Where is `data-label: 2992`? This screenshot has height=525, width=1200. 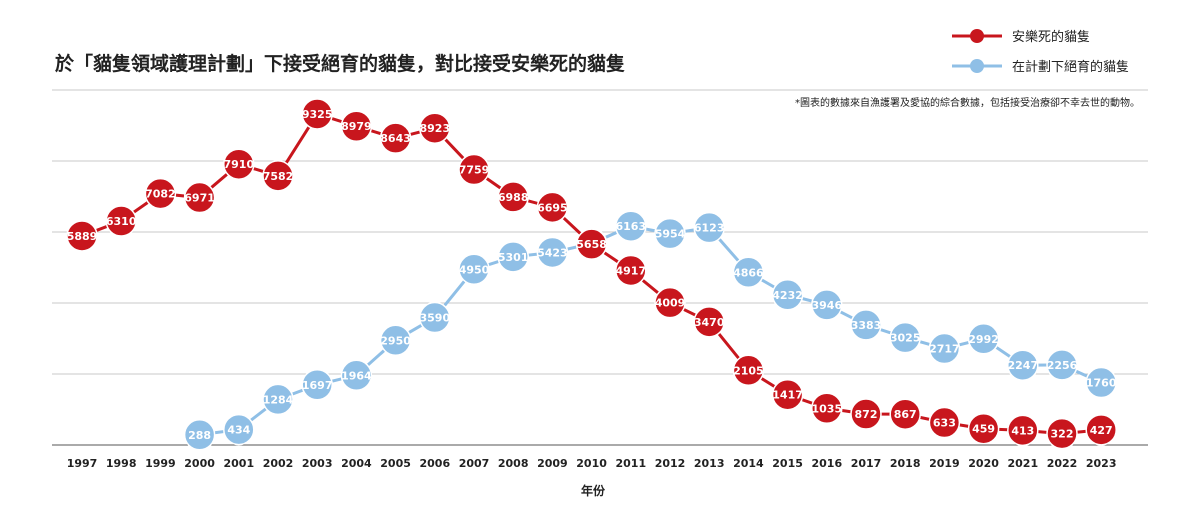
data-label: 2992 is located at coordinates (983, 339).